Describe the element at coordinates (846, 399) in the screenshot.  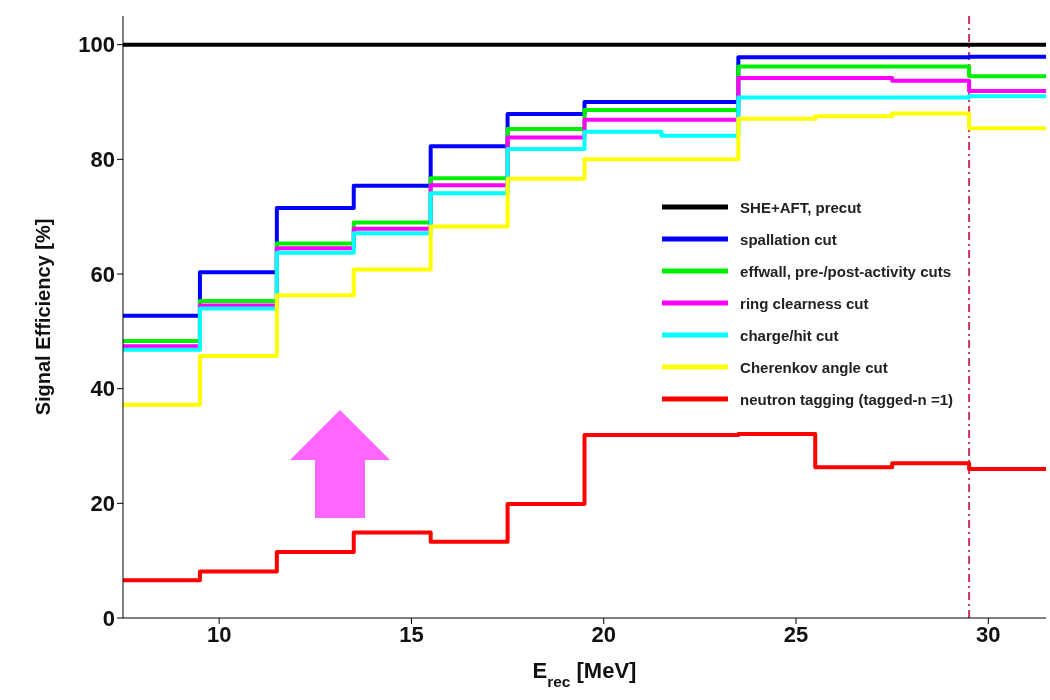
I see `legend-label: neutron tagging (tagged-n =1)` at that location.